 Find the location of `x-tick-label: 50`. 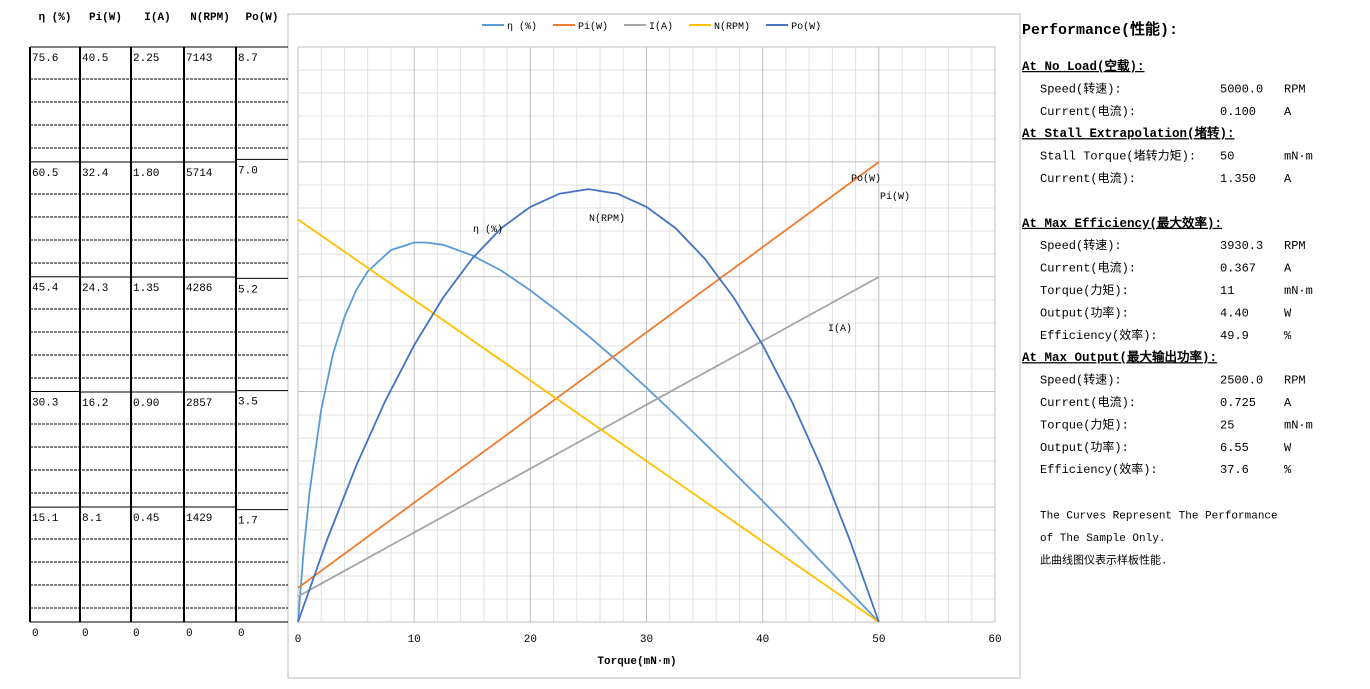

x-tick-label: 50 is located at coordinates (878, 640).